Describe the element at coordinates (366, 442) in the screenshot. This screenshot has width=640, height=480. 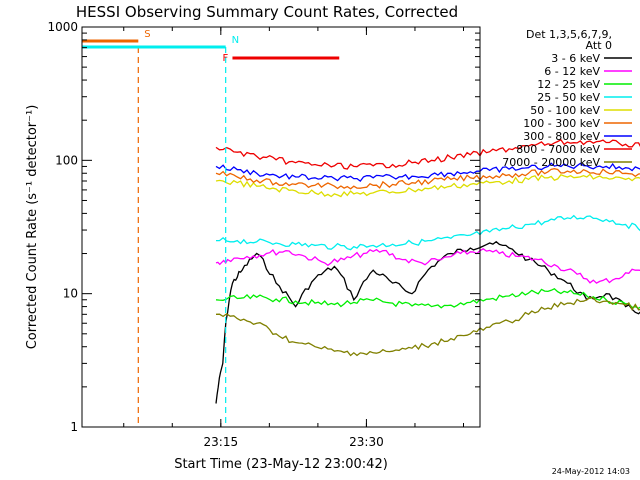
I see `x-tick-label: 23:30` at that location.